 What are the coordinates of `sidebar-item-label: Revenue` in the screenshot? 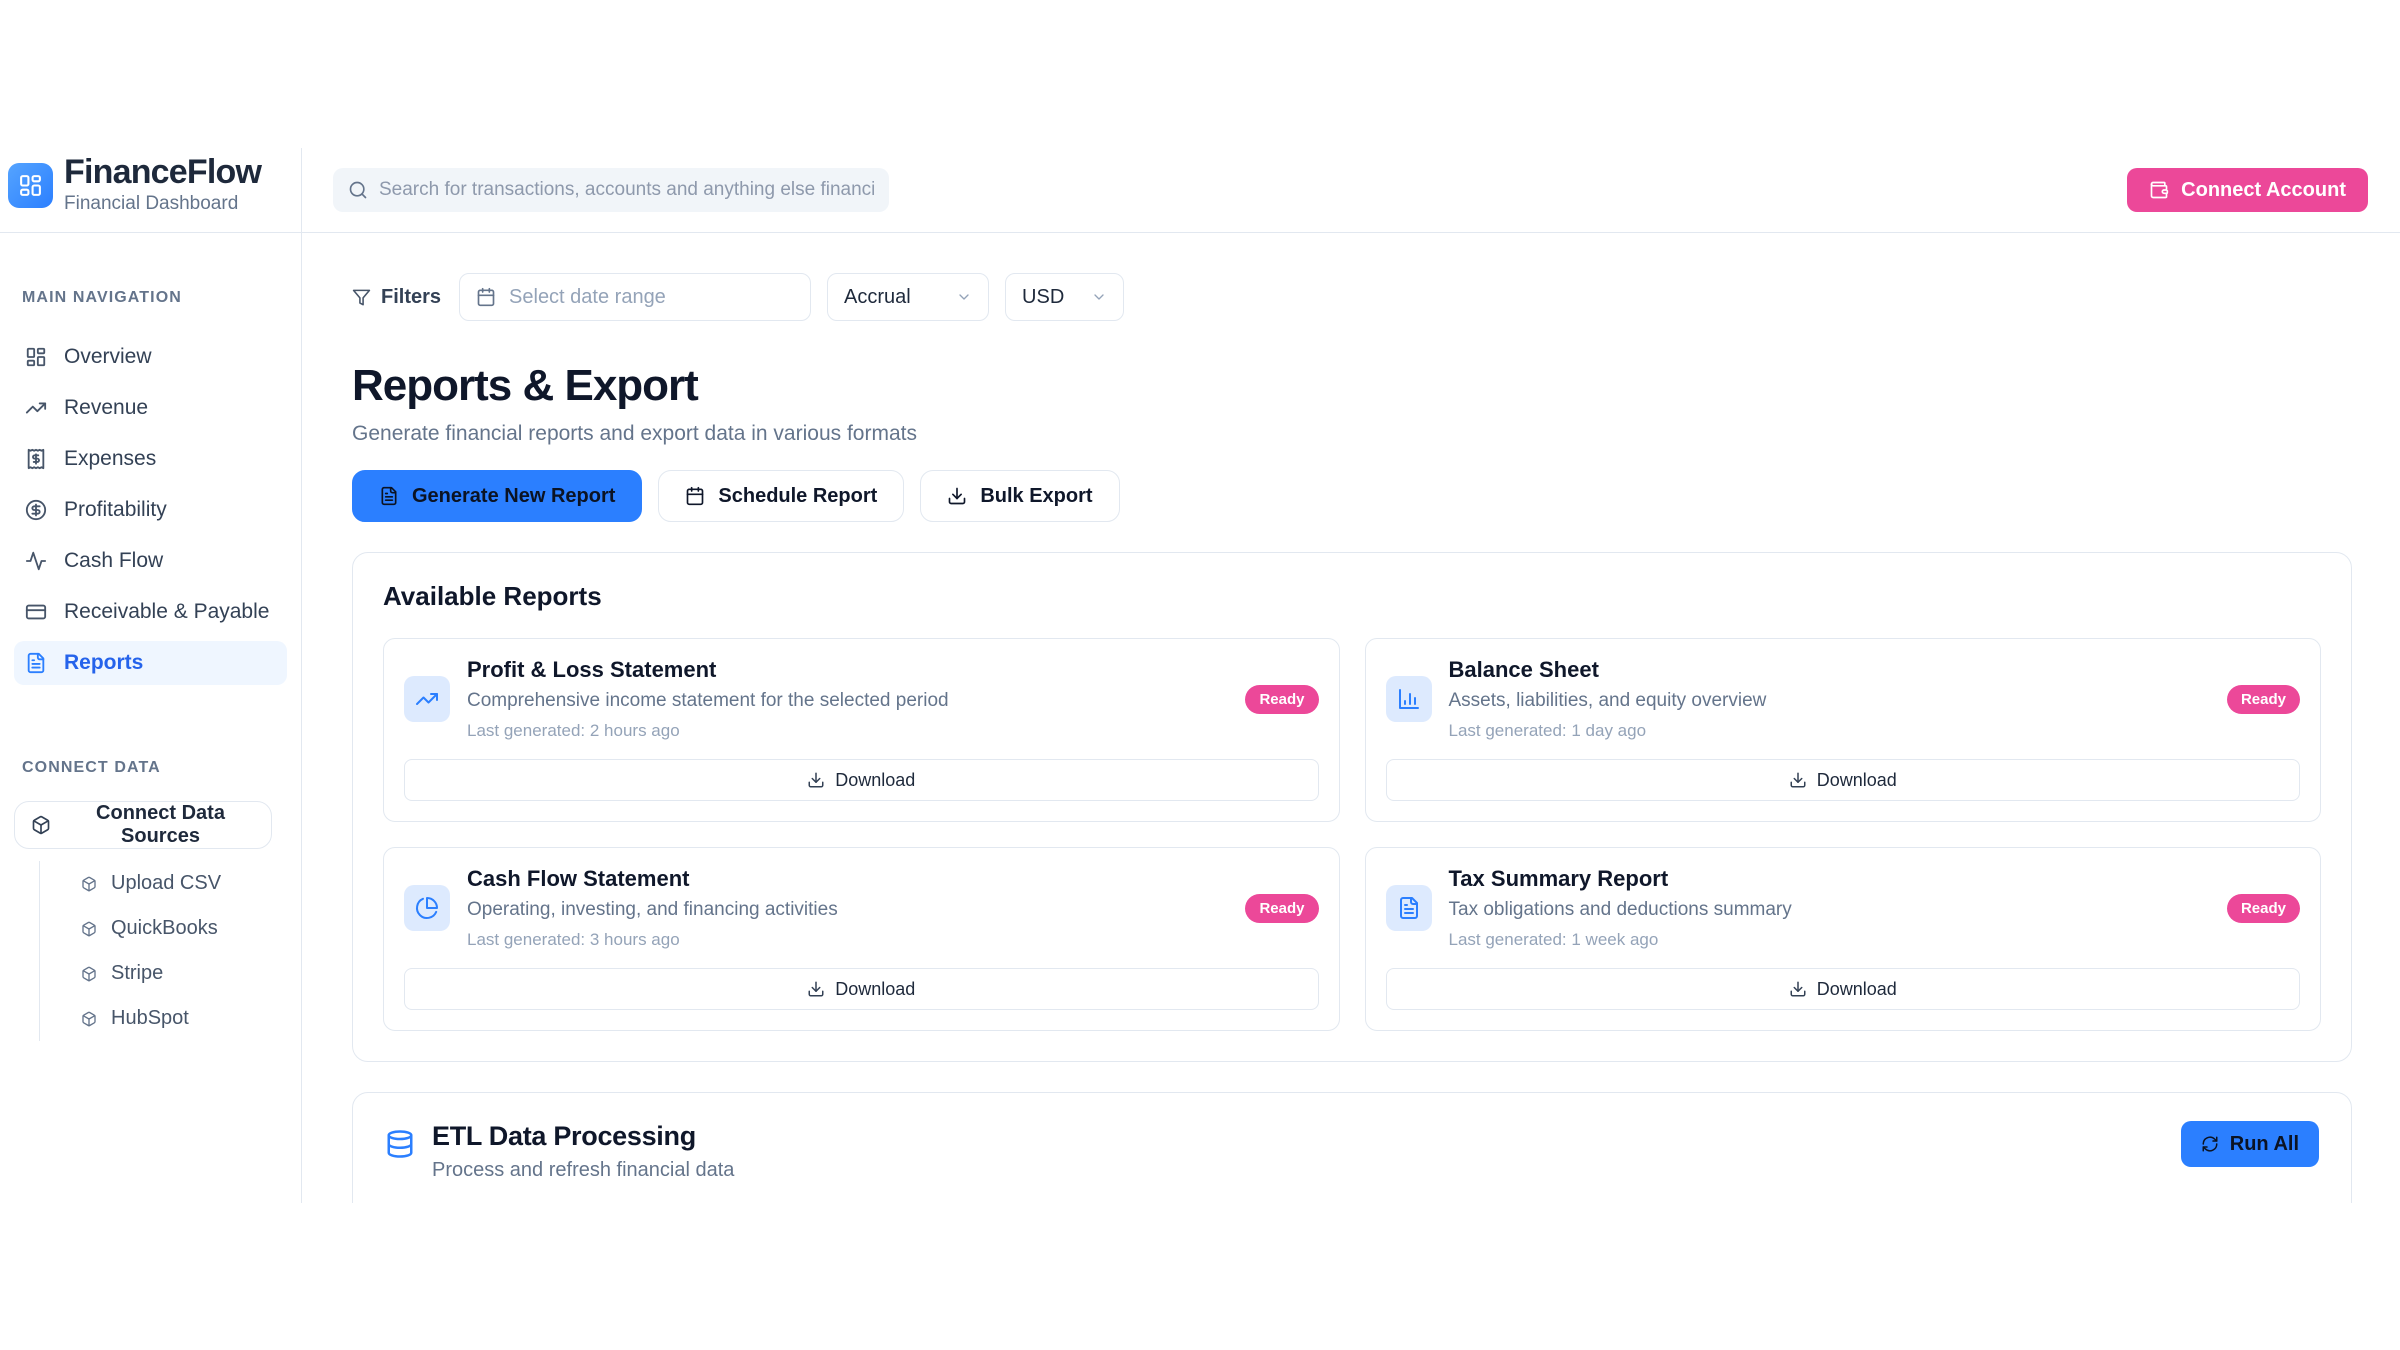 It's located at (106, 407).